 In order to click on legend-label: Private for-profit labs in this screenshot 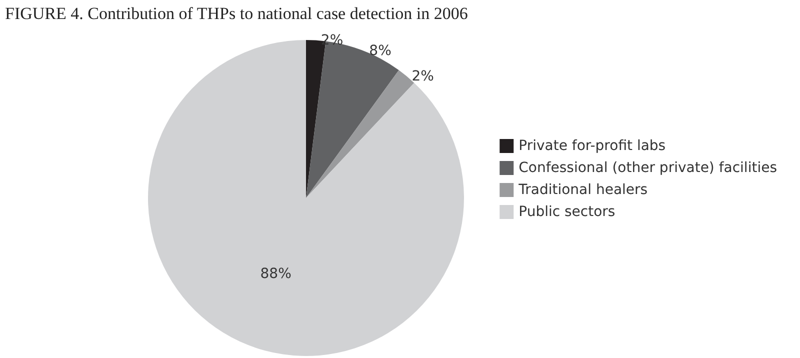, I will do `click(592, 146)`.